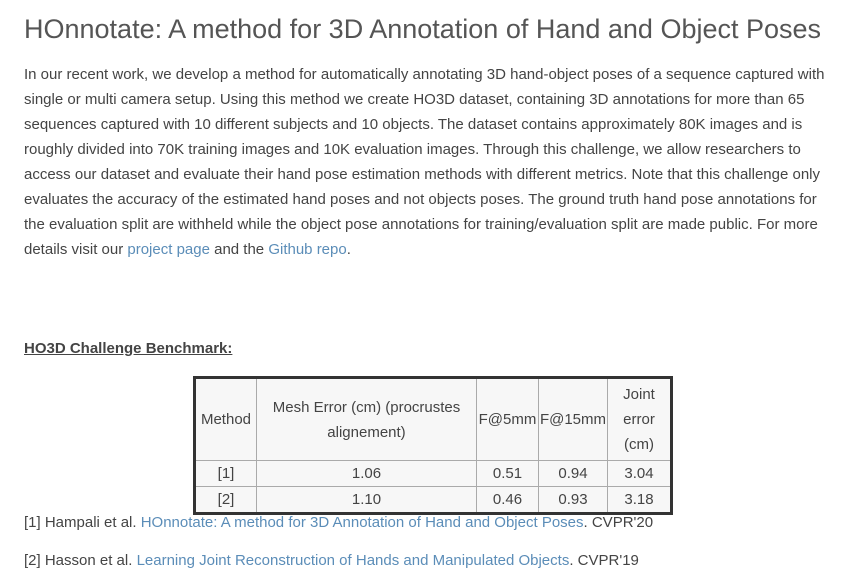  Describe the element at coordinates (639, 500) in the screenshot. I see `cell: 3.18` at that location.